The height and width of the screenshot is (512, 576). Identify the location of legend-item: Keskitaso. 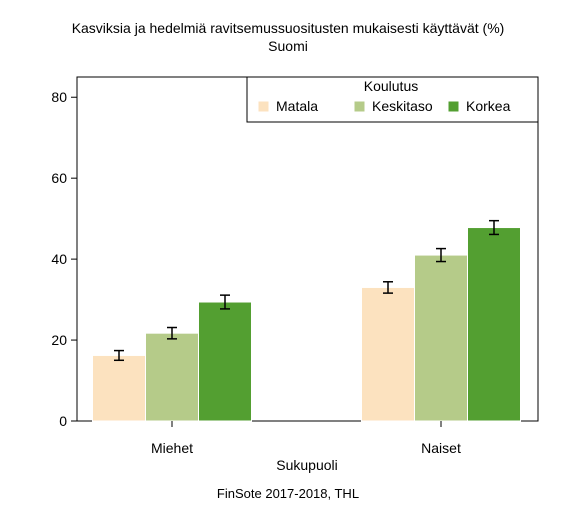
(393, 106).